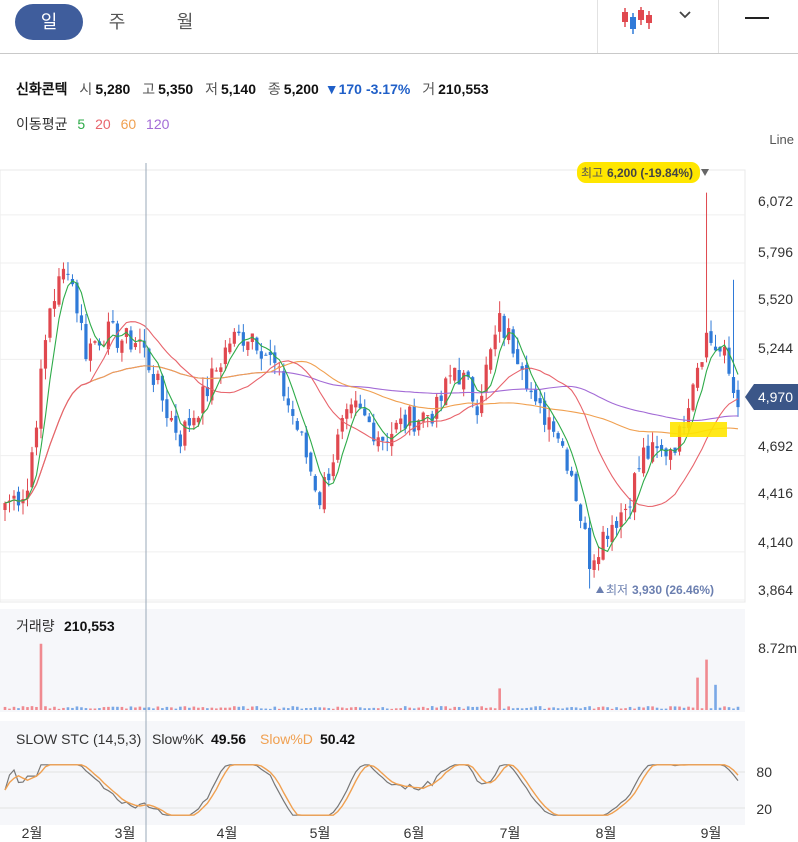 This screenshot has width=798, height=842. What do you see at coordinates (238, 89) in the screenshot?
I see `low-value: 5,140` at bounding box center [238, 89].